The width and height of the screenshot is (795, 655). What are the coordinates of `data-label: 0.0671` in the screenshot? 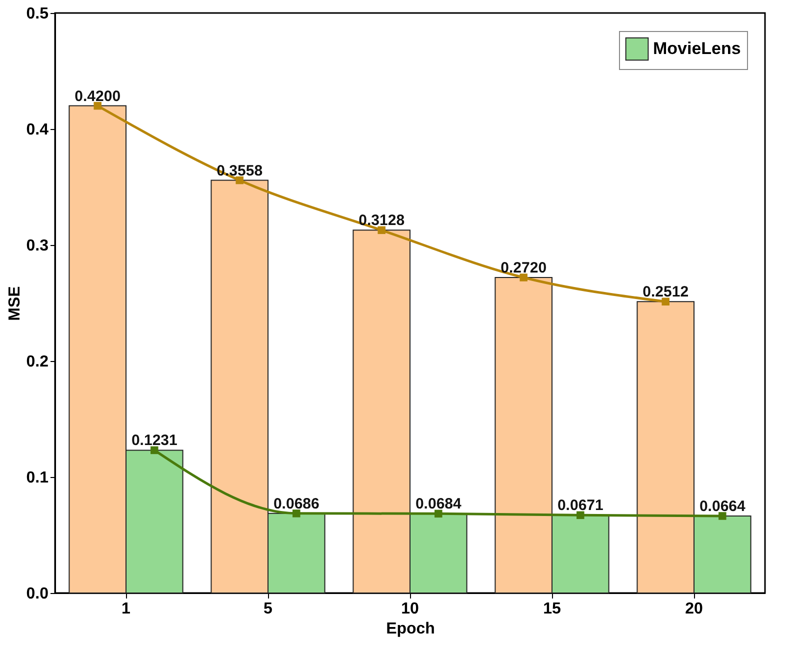 It's located at (580, 505).